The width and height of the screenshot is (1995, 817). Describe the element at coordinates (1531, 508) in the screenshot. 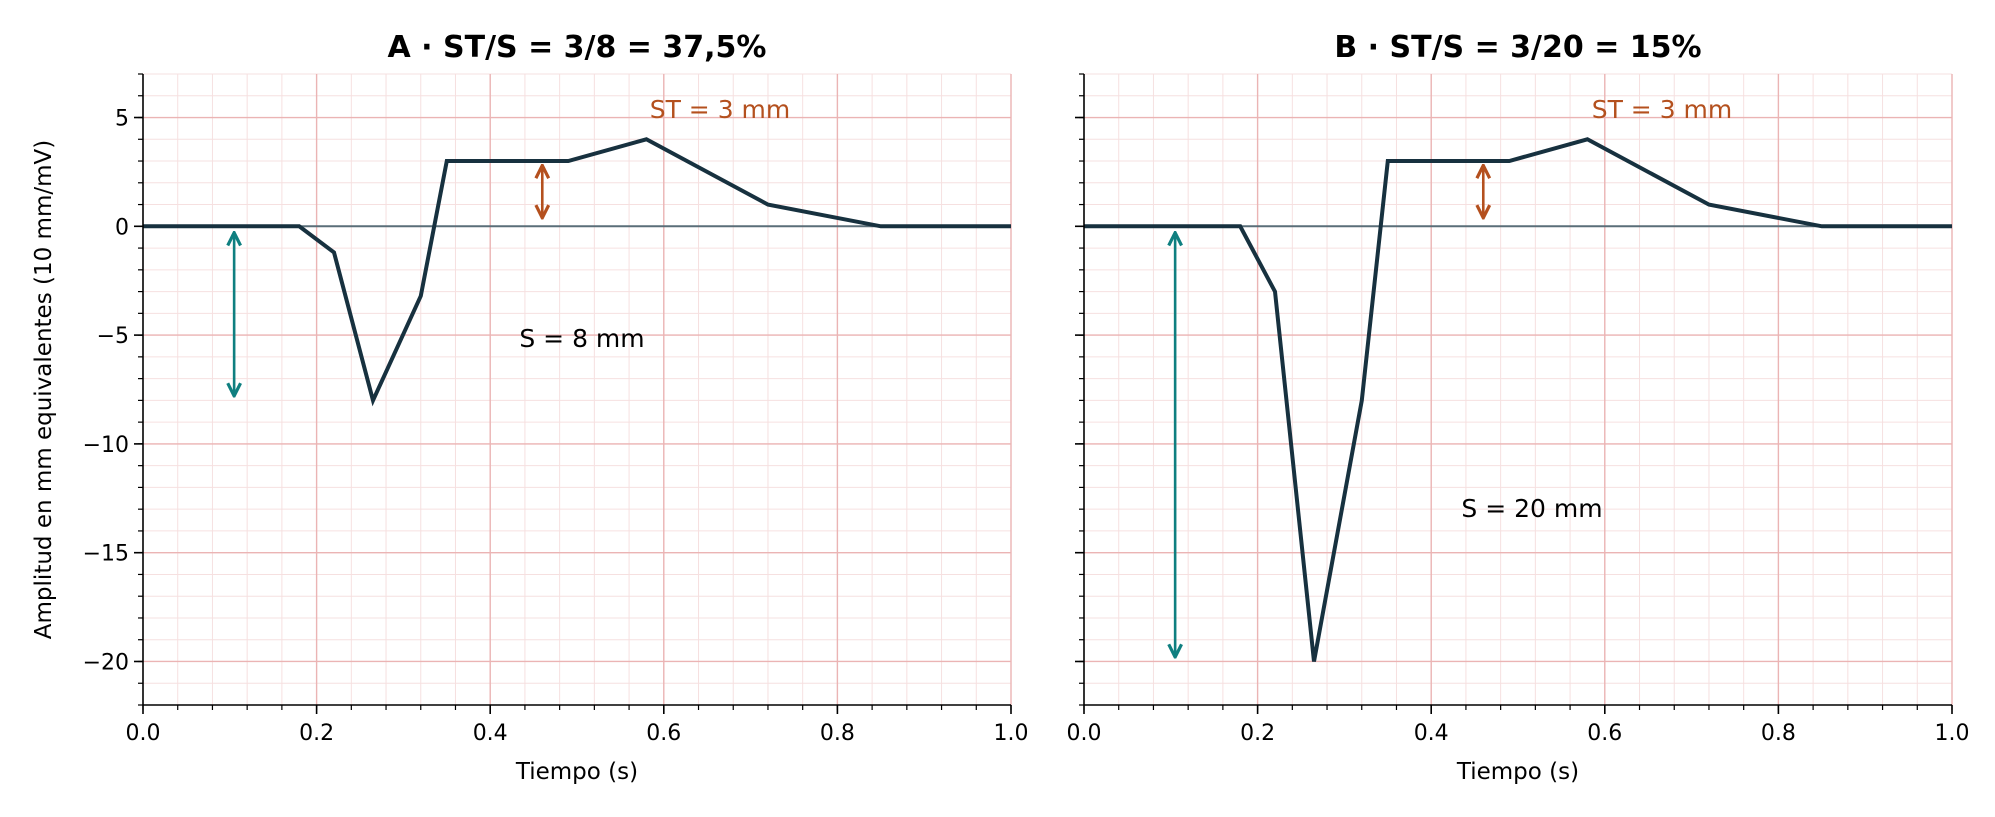

I see `s-annotation: S = 20 mm` at that location.